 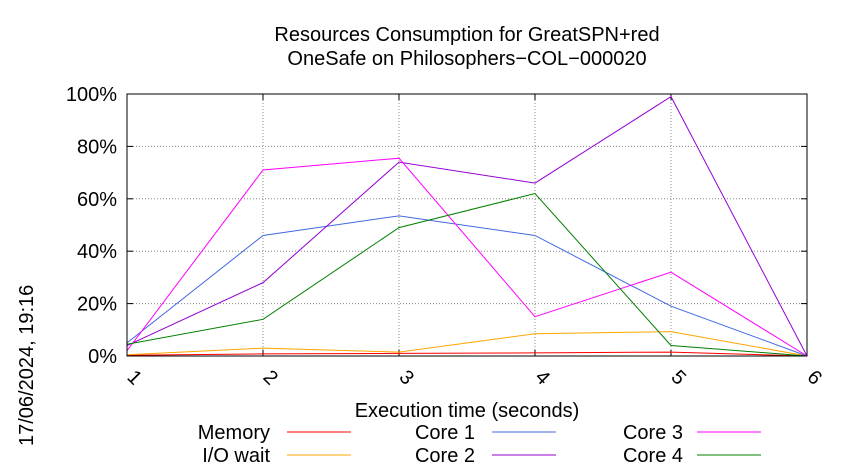 I want to click on x-tick-label: 3, so click(x=406, y=377).